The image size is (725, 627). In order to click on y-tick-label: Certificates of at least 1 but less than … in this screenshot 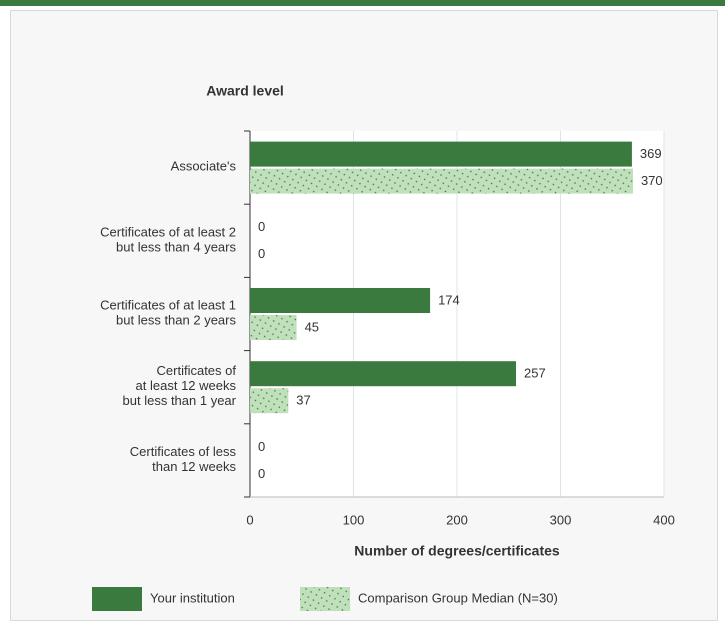, I will do `click(168, 313)`.